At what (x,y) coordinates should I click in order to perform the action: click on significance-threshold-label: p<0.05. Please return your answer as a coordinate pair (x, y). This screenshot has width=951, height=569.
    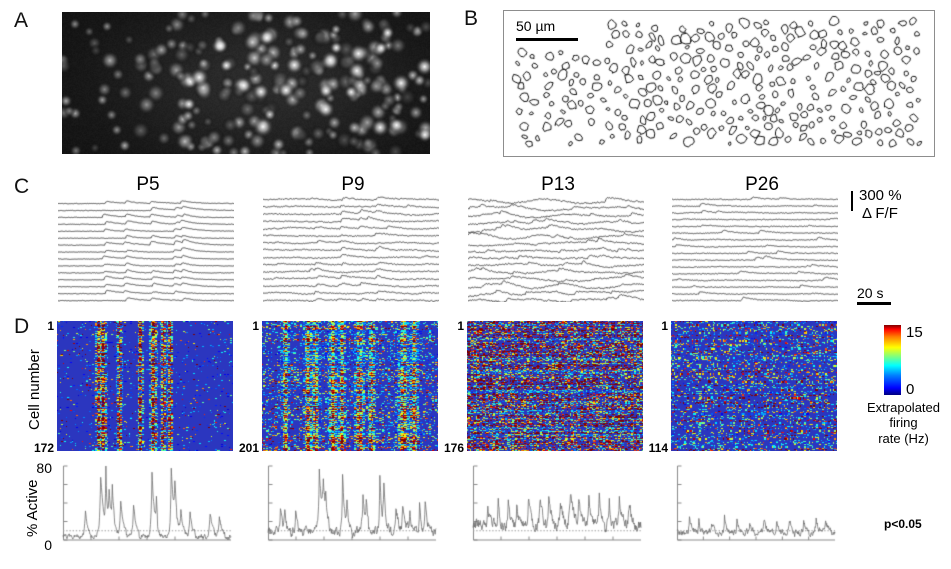
    Looking at the image, I should click on (903, 524).